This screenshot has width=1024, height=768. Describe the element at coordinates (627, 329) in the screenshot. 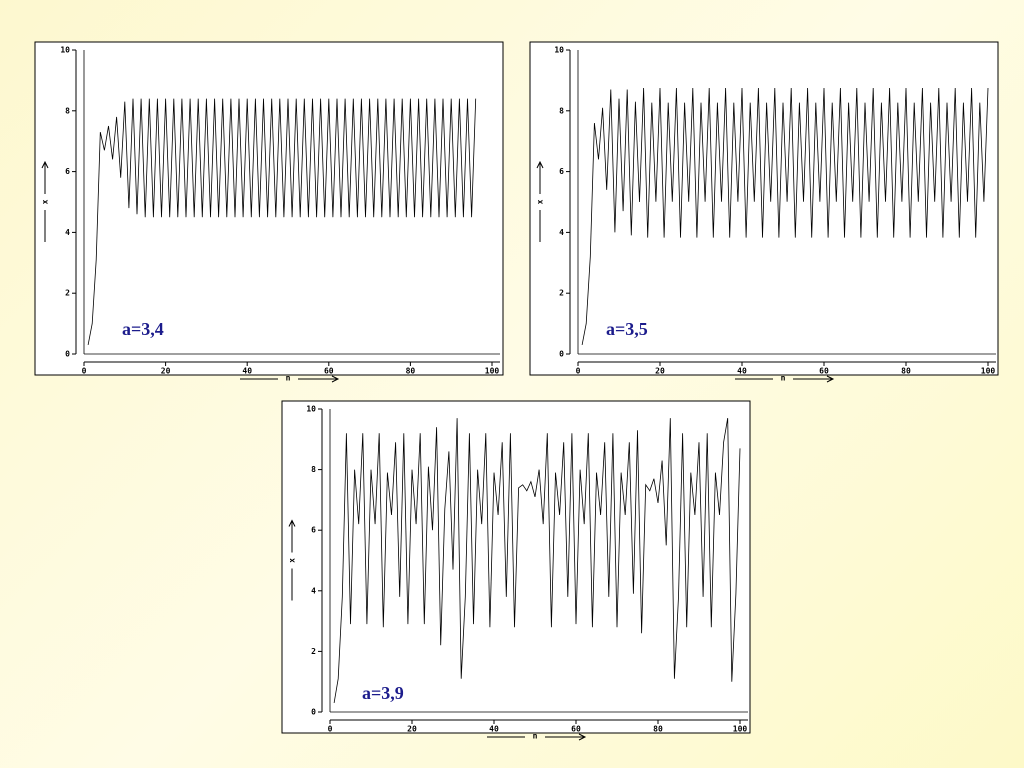

I see `annotation: a=3,5` at that location.